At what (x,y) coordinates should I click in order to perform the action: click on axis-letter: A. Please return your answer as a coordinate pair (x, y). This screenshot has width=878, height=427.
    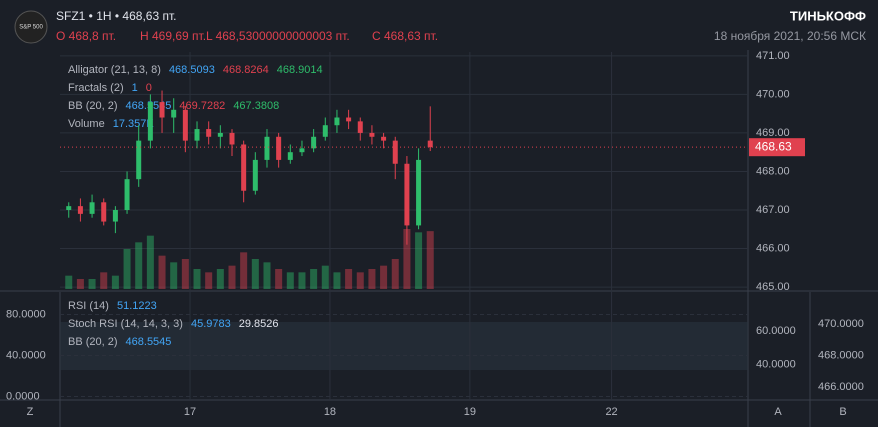
    Looking at the image, I should click on (778, 412).